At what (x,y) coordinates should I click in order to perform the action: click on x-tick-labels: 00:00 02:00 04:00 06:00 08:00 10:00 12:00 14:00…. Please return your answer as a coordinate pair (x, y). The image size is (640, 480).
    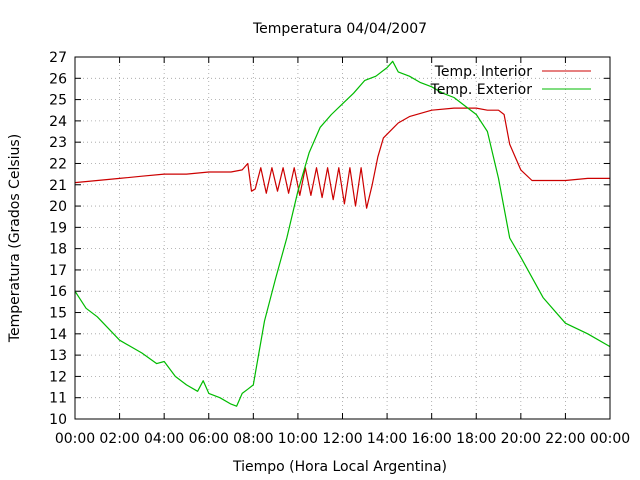
    Looking at the image, I should click on (342, 439).